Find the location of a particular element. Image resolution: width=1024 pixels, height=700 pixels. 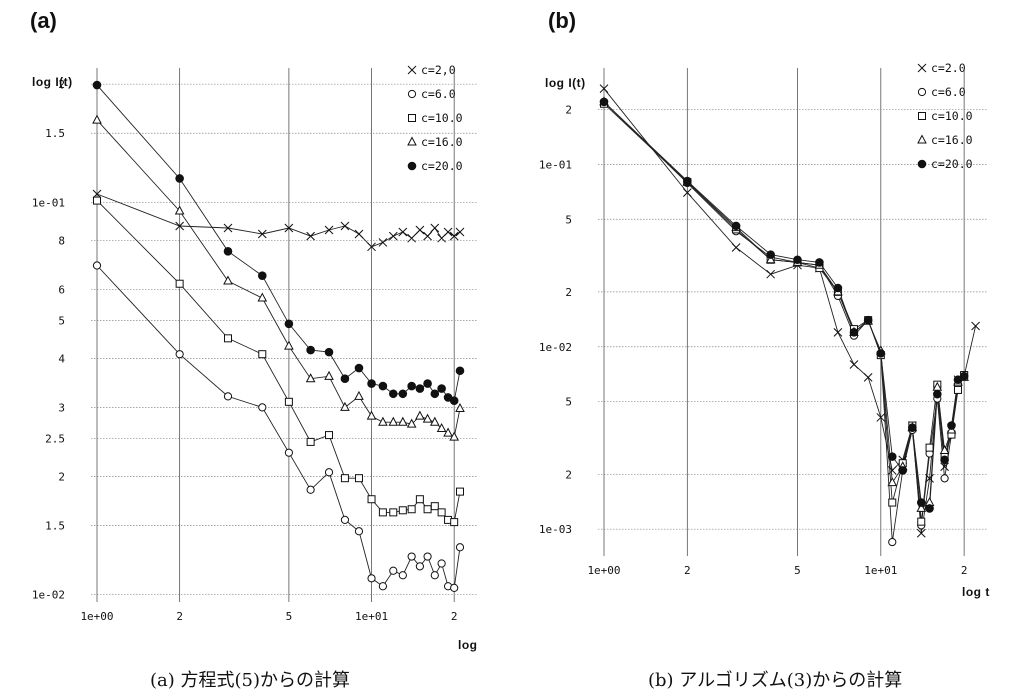

panel-b-y-tick-label: 5 is located at coordinates (568, 219).